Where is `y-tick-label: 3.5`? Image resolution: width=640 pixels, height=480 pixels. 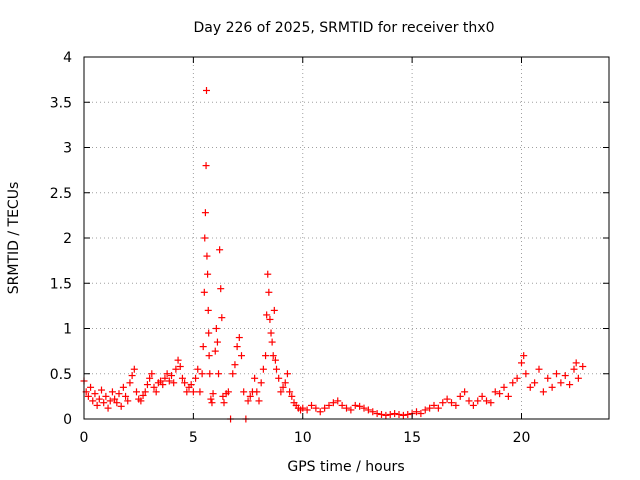 y-tick-label: 3.5 is located at coordinates (61, 103).